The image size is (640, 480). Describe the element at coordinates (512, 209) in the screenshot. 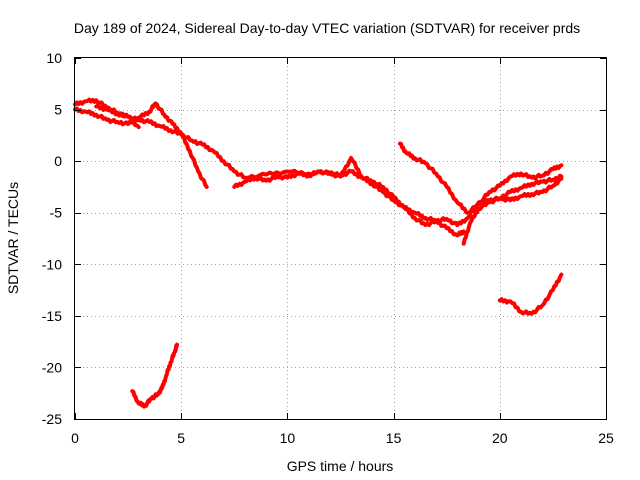

I see `series-line-s6` at that location.